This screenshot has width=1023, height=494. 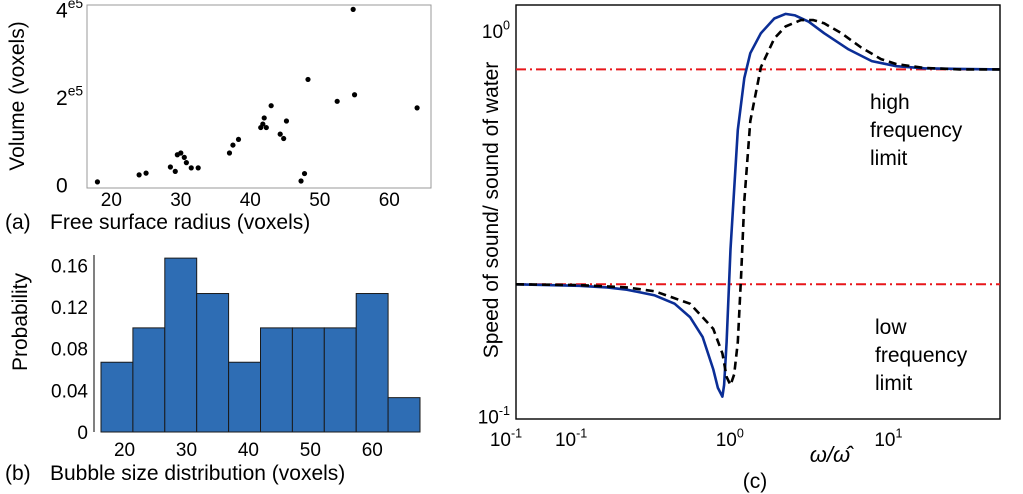 What do you see at coordinates (319, 200) in the screenshot?
I see `scatter-x-tick-label: 50` at bounding box center [319, 200].